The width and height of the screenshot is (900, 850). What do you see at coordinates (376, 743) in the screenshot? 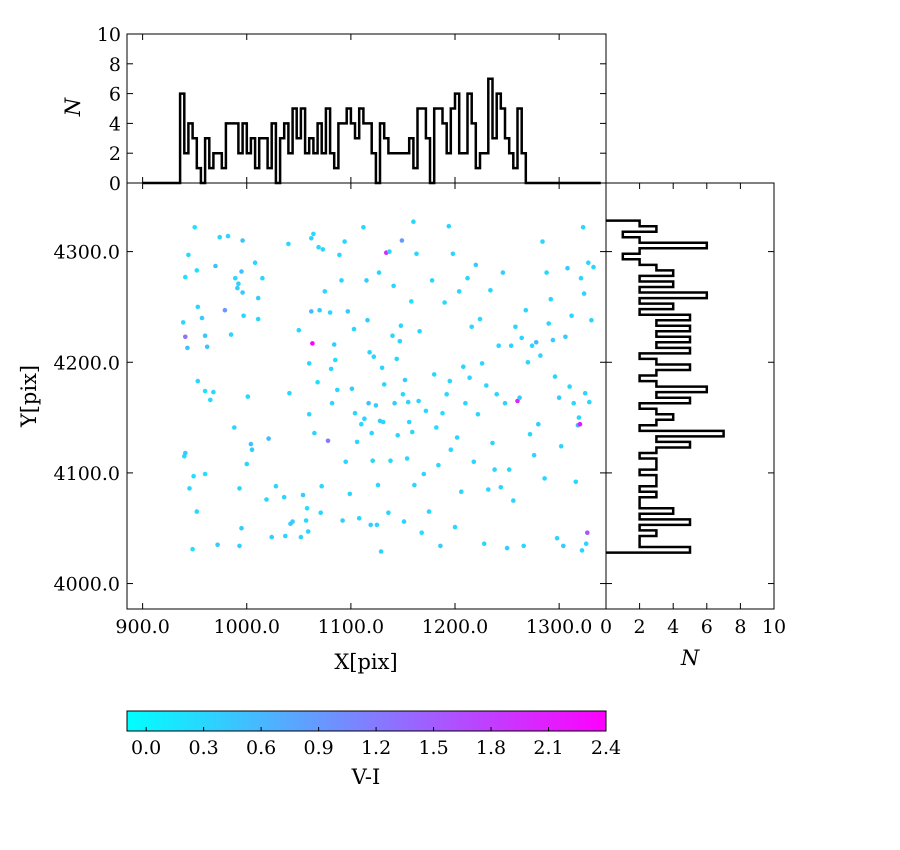
I see `colorbar-axis: 0.0 0.3 0.6 0.9 1.2 1.5 1.8 2.1 2.4` at bounding box center [376, 743].